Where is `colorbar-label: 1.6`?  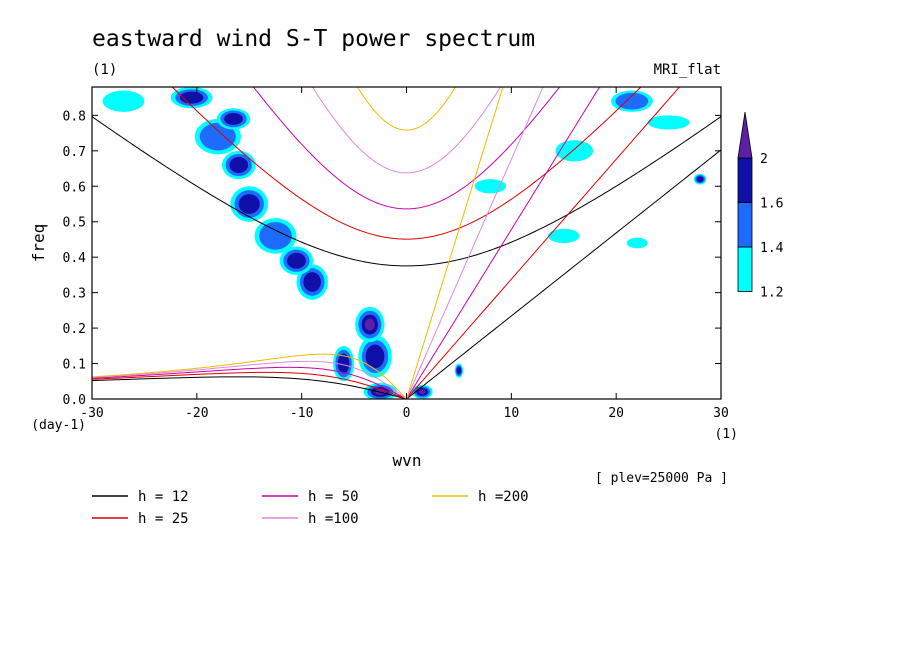
colorbar-label: 1.6 is located at coordinates (771, 204).